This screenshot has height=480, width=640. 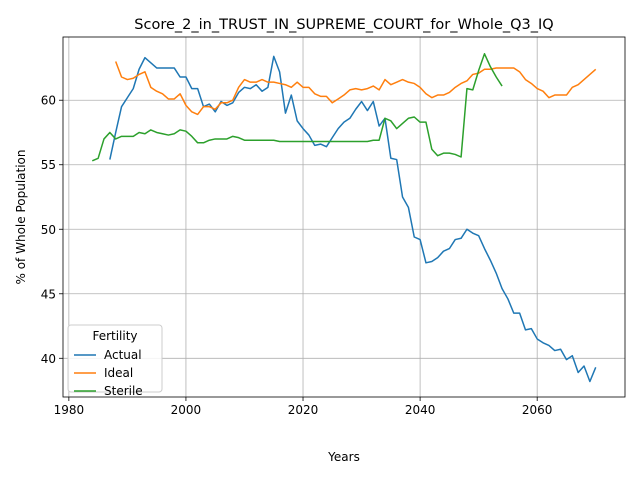 I want to click on x-axis-label: Years, so click(x=343, y=457).